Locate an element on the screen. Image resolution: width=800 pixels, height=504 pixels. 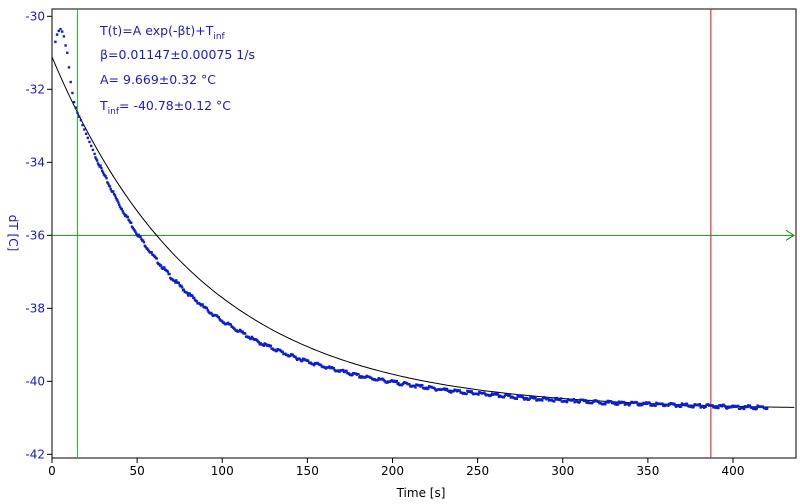
y-tick-label: -36 is located at coordinates (35, 235).